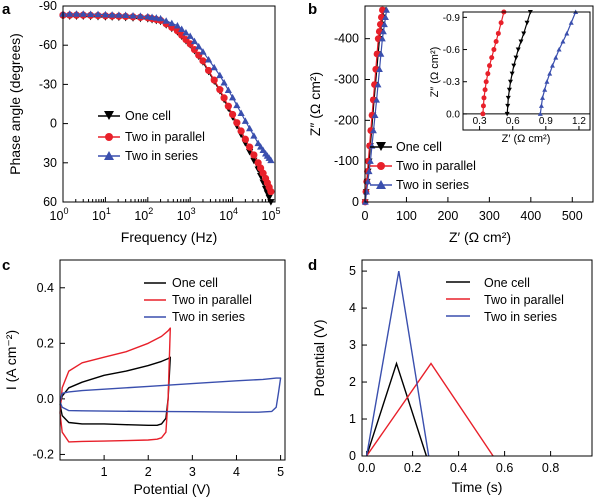 The width and height of the screenshot is (600, 500). I want to click on panel-c-series-two-series-line, so click(170, 395).